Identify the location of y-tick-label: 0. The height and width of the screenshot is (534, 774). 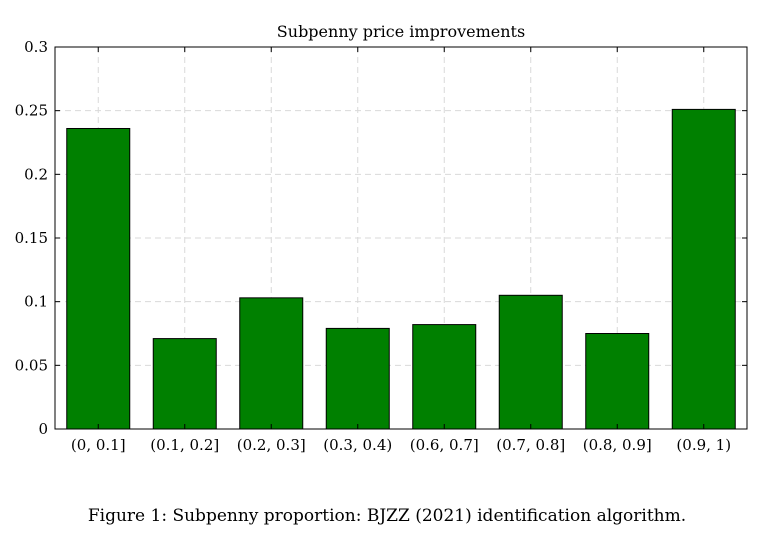
(43, 429).